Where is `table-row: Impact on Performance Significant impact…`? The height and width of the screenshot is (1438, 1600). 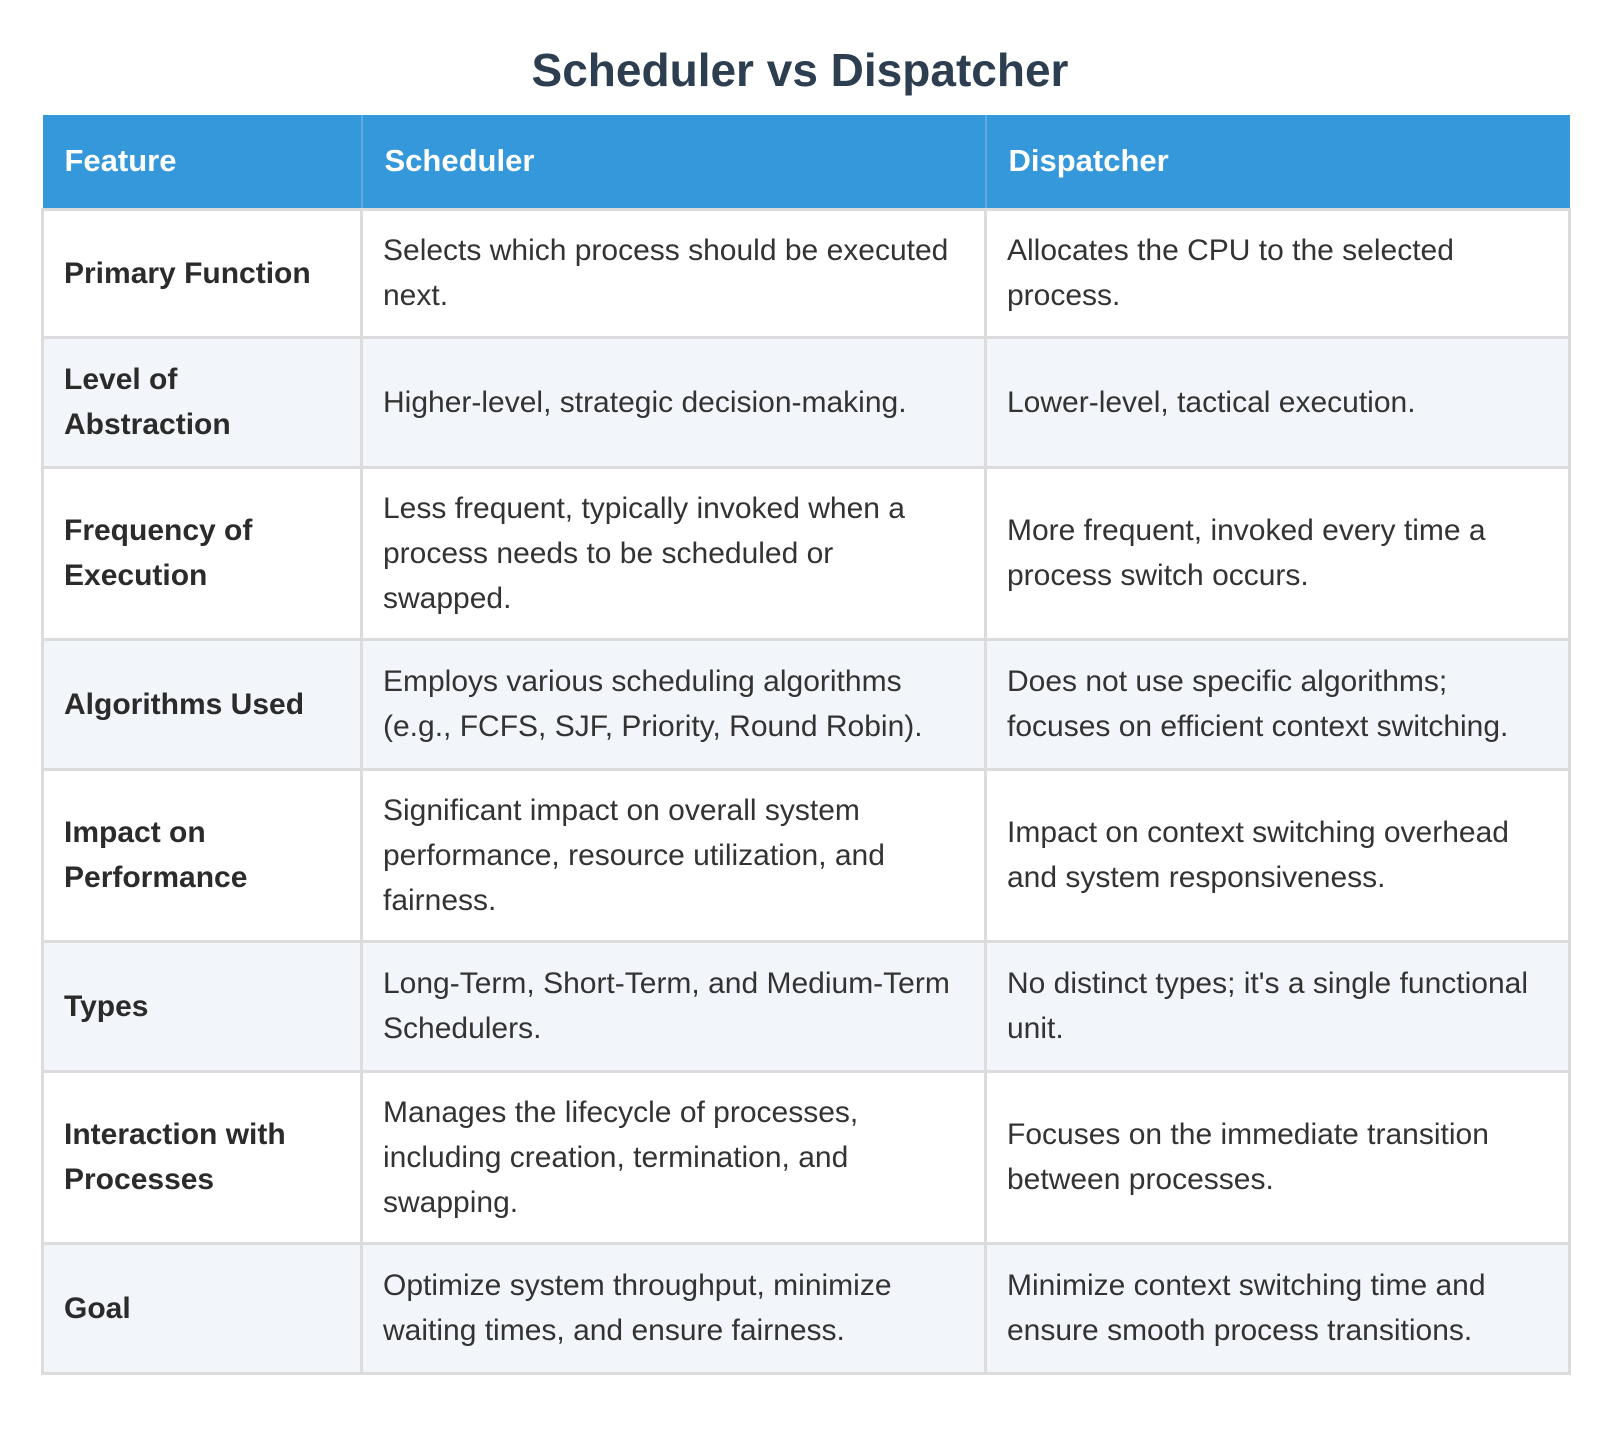 table-row: Impact on Performance Significant impact… is located at coordinates (806, 855).